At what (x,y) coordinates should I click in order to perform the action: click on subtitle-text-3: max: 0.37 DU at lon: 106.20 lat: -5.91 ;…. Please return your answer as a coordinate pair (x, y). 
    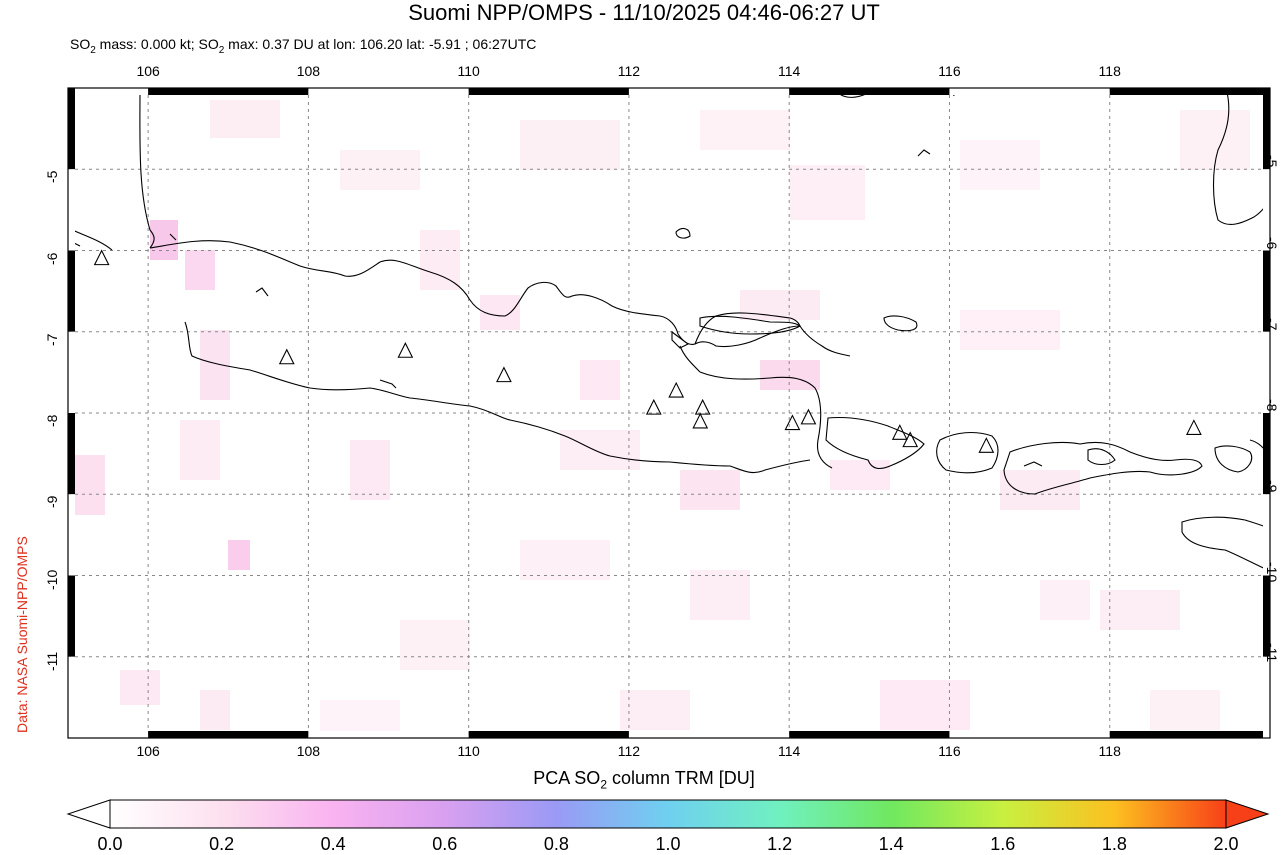
    Looking at the image, I should click on (380, 44).